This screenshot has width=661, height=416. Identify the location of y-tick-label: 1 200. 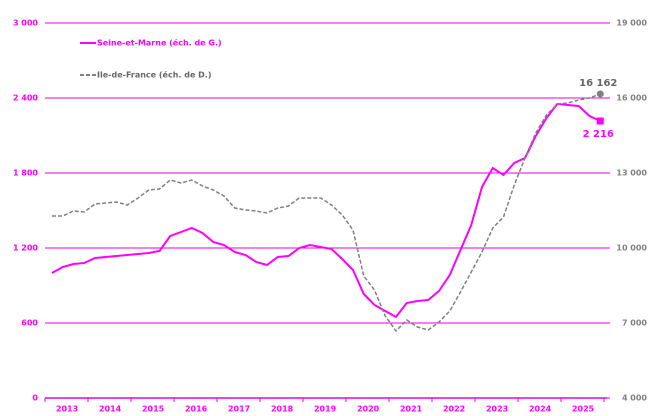
(25, 248).